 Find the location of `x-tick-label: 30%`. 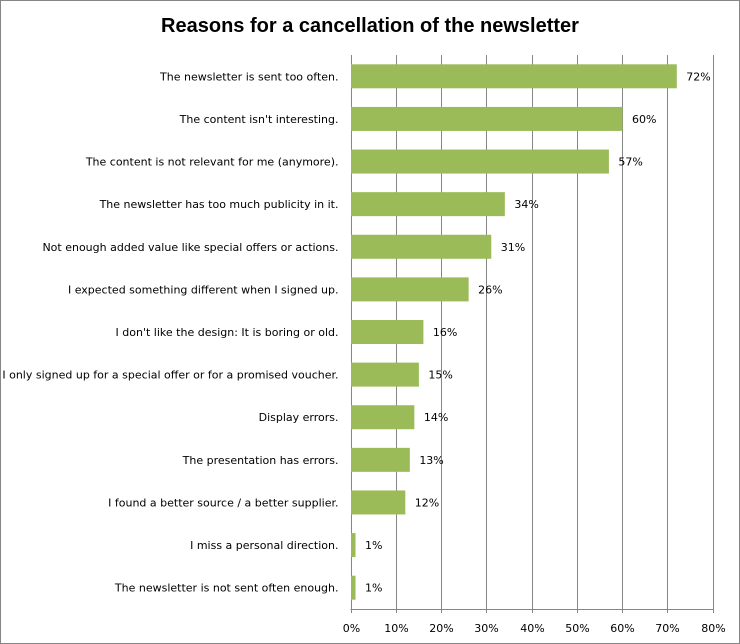

x-tick-label: 30% is located at coordinates (486, 628).